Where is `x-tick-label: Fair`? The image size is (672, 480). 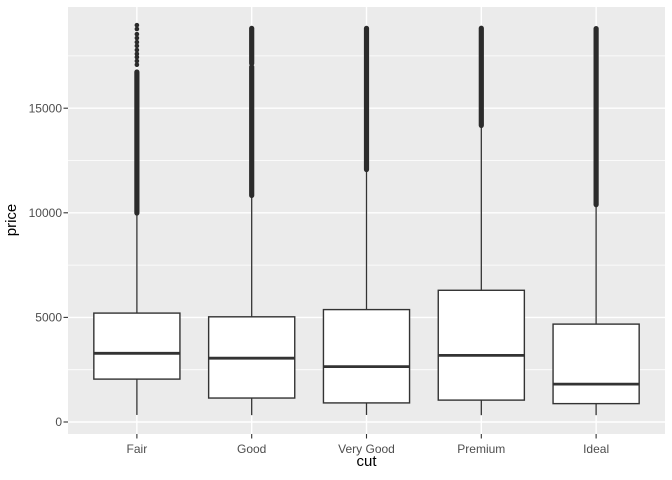 x-tick-label: Fair is located at coordinates (137, 449).